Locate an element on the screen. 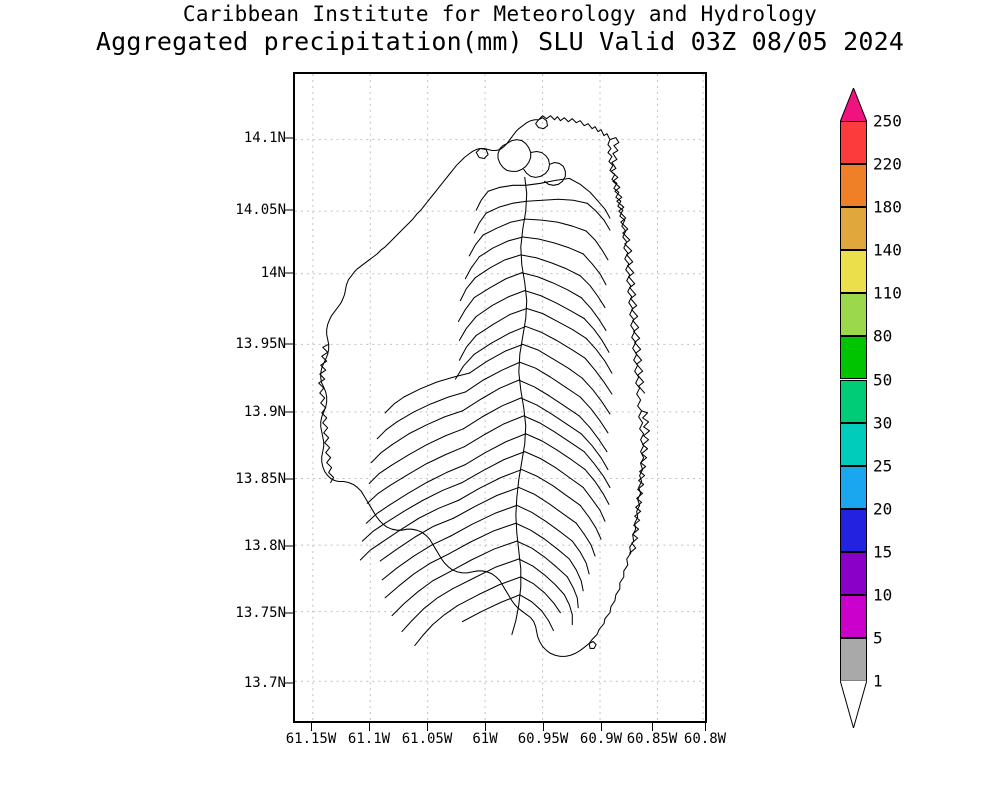  colorbar-label: 250 is located at coordinates (887, 121).